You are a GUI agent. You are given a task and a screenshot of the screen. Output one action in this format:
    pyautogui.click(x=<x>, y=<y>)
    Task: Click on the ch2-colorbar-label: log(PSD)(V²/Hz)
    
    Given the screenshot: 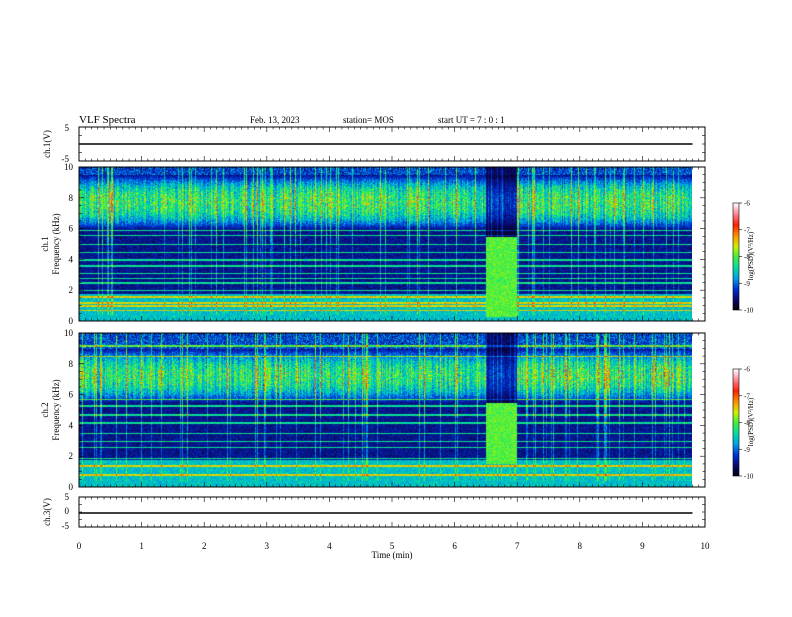 What is the action you would take?
    pyautogui.click(x=751, y=421)
    